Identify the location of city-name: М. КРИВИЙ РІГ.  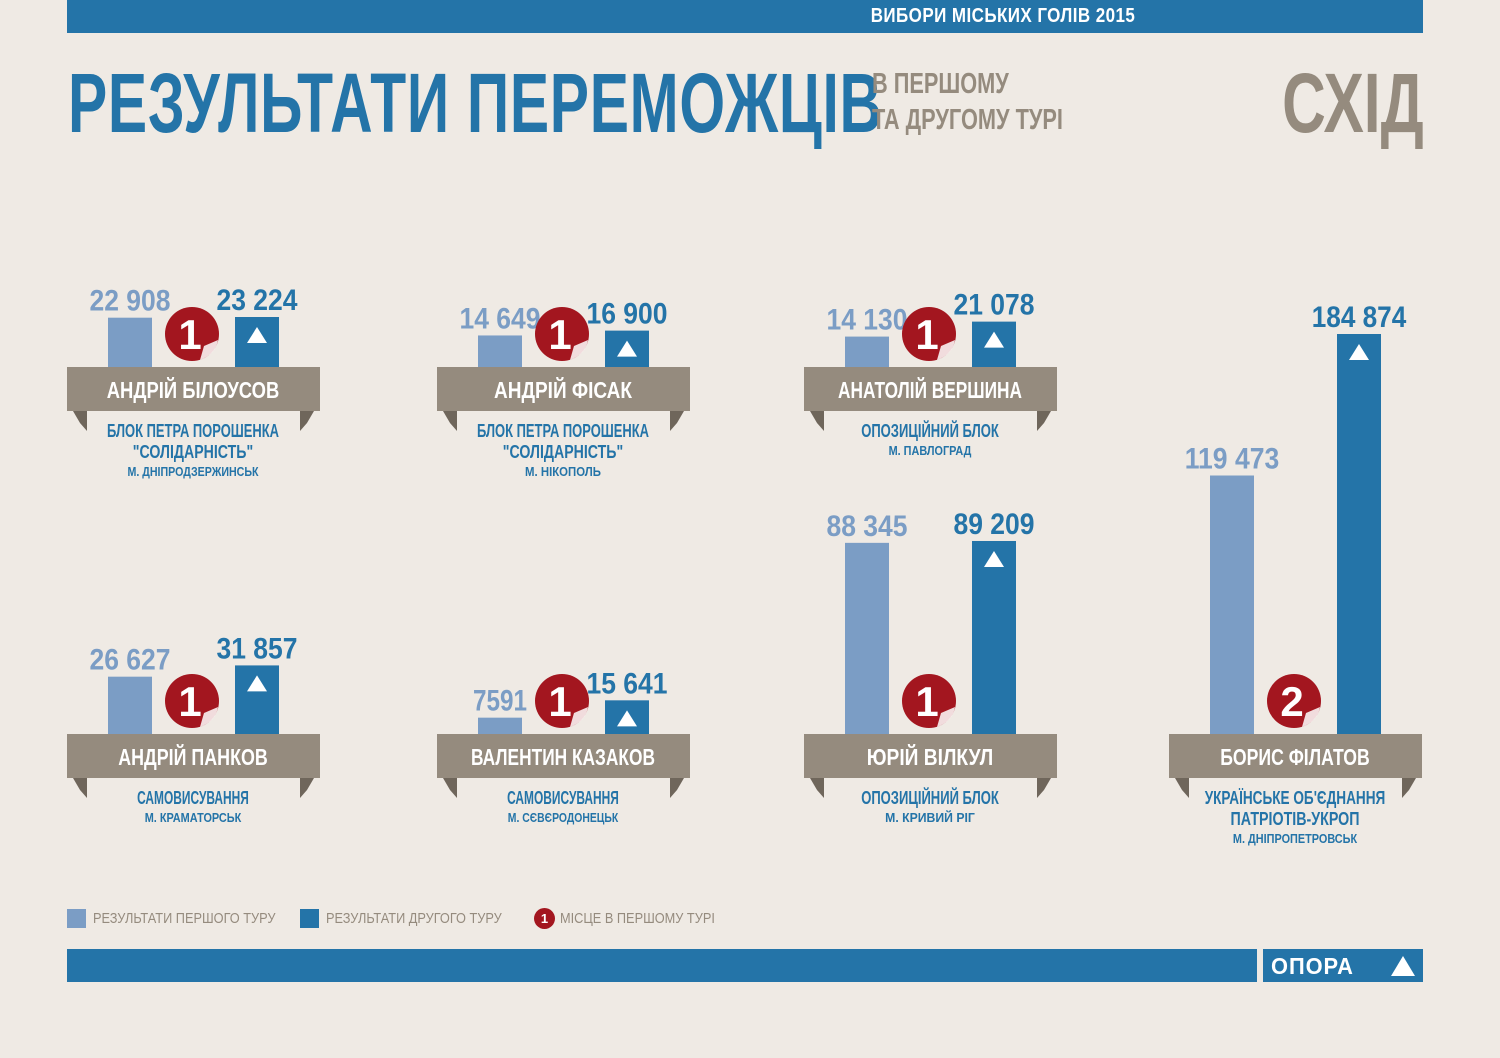
(930, 817).